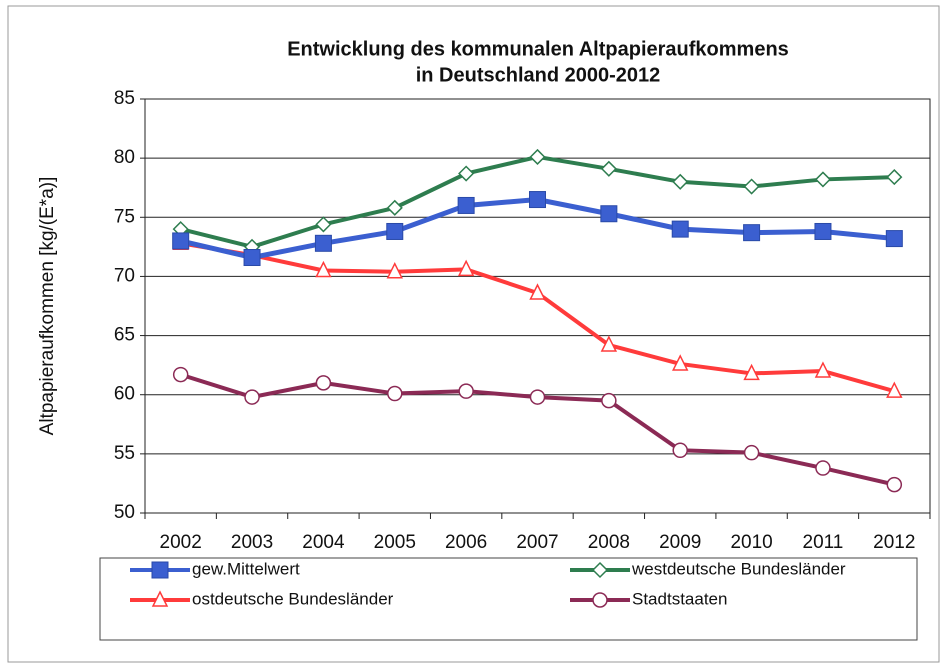 This screenshot has height=666, width=947. Describe the element at coordinates (124, 216) in the screenshot. I see `y-tick-label: 75` at that location.